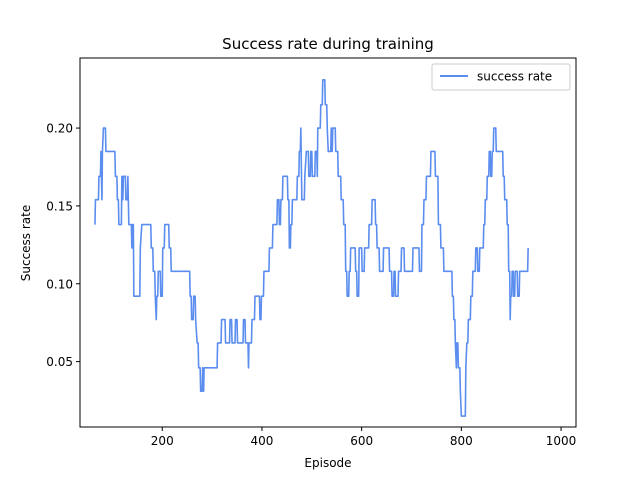 This screenshot has height=480, width=640. What do you see at coordinates (328, 44) in the screenshot?
I see `chart-title: Success rate during training` at bounding box center [328, 44].